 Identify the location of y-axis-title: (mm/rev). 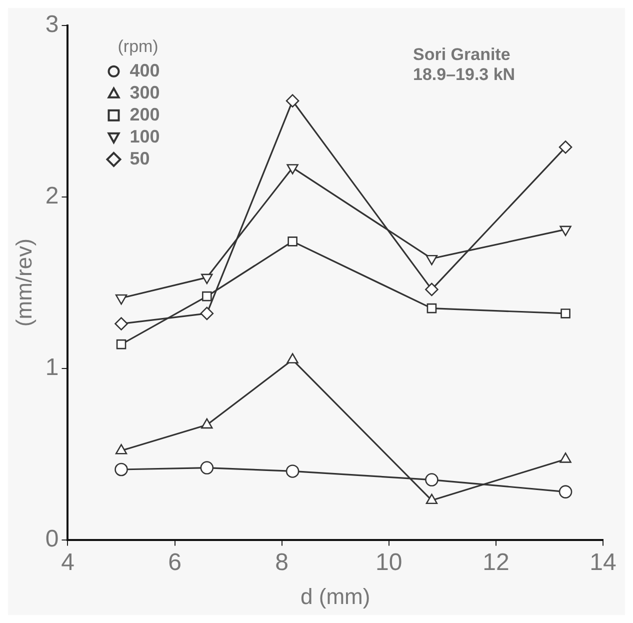
(23, 282).